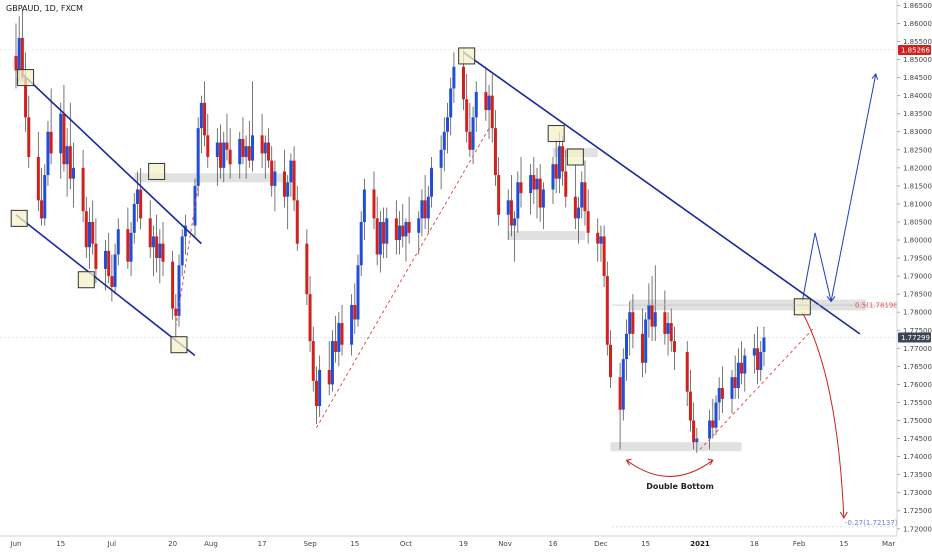 The image size is (932, 554). What do you see at coordinates (917, 6) in the screenshot?
I see `price-tick-label: 1.86500` at bounding box center [917, 6].